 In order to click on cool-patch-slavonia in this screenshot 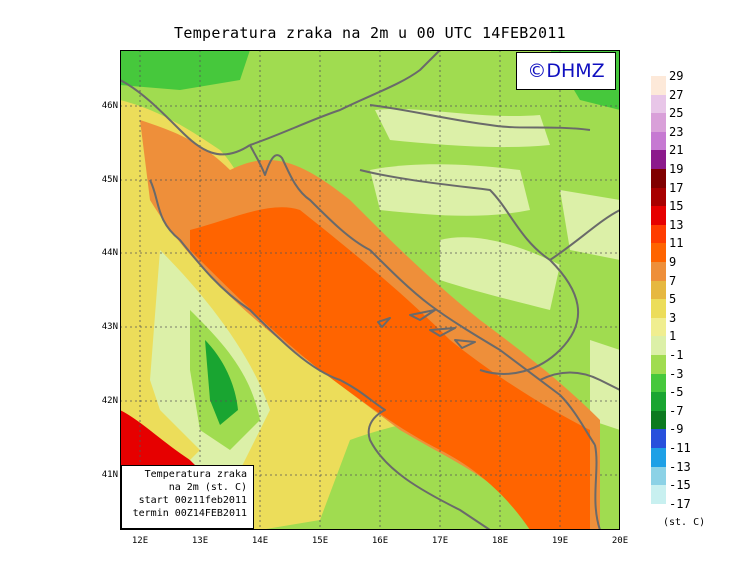, I will do `click(450, 190)`.